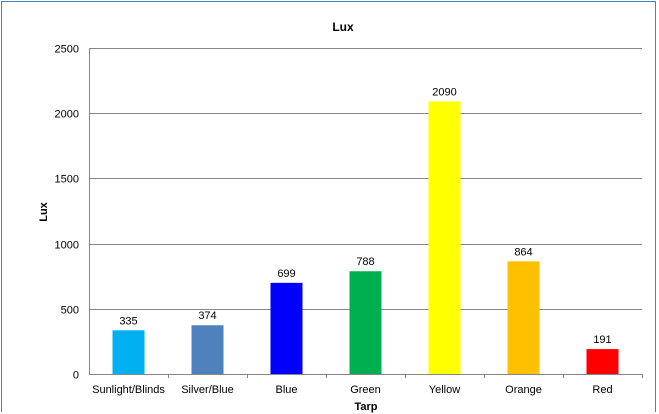 The image size is (659, 414). Describe the element at coordinates (128, 390) in the screenshot. I see `x-tick-label: Sunlight/Blinds` at that location.